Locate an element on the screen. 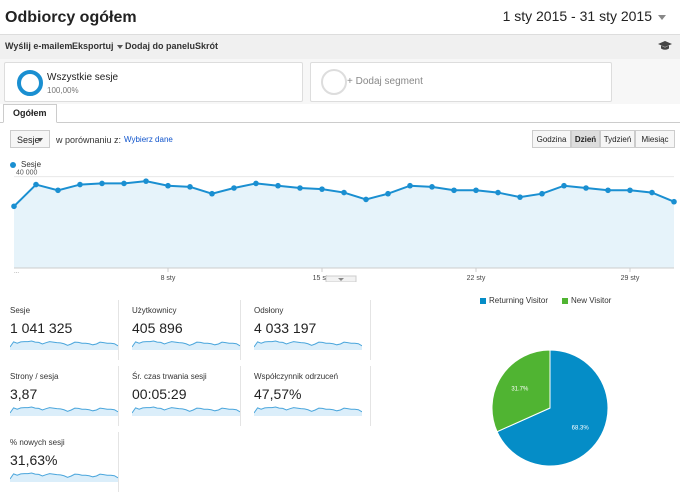  date-range-picker: 1 sty 2015 - 31 sty 2015 is located at coordinates (584, 16).